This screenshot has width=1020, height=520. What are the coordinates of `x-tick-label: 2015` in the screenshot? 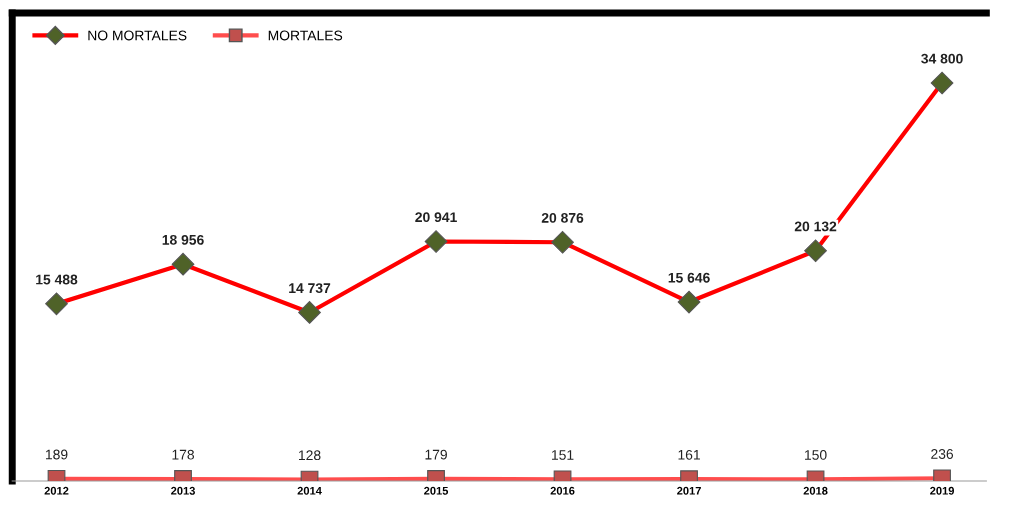 It's located at (436, 490).